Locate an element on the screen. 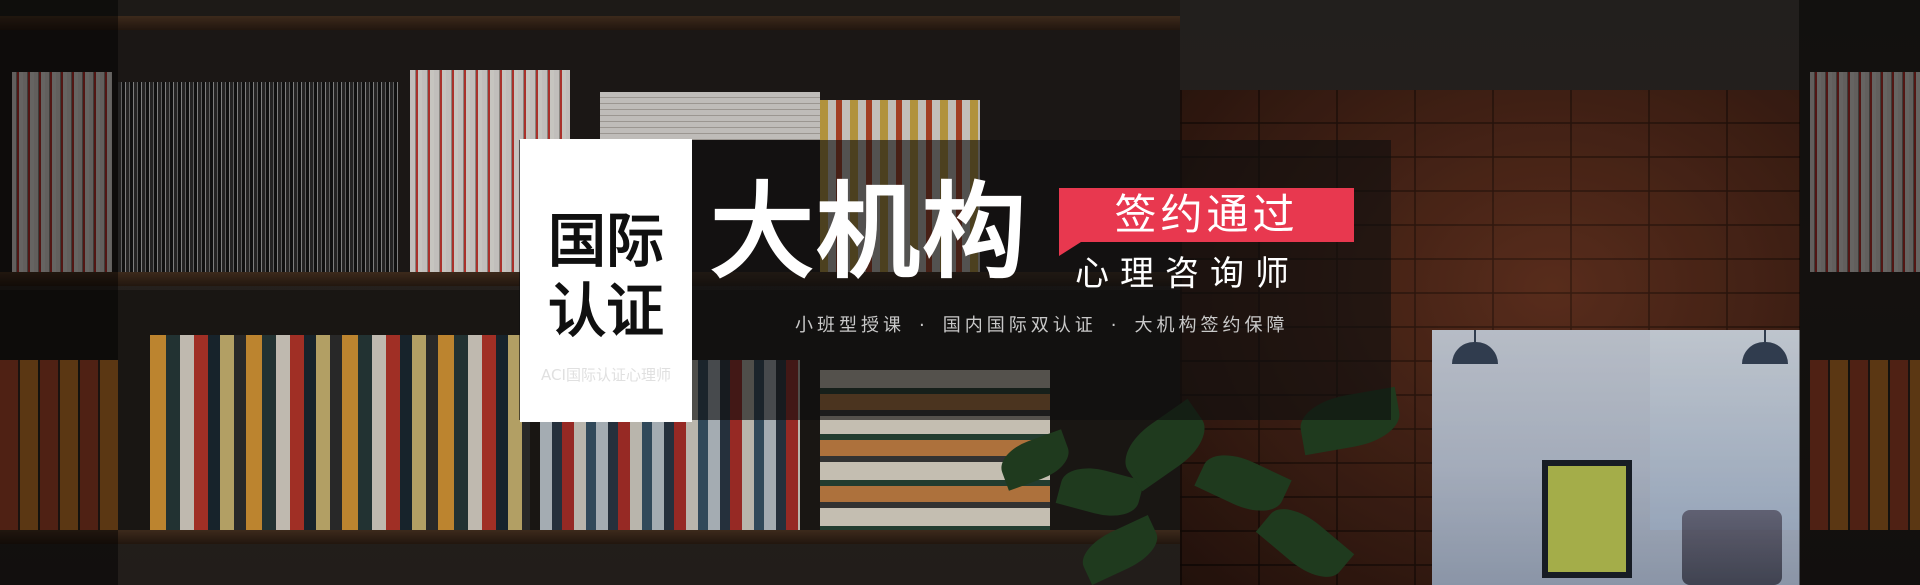  shelf-board-lower is located at coordinates (590, 537).